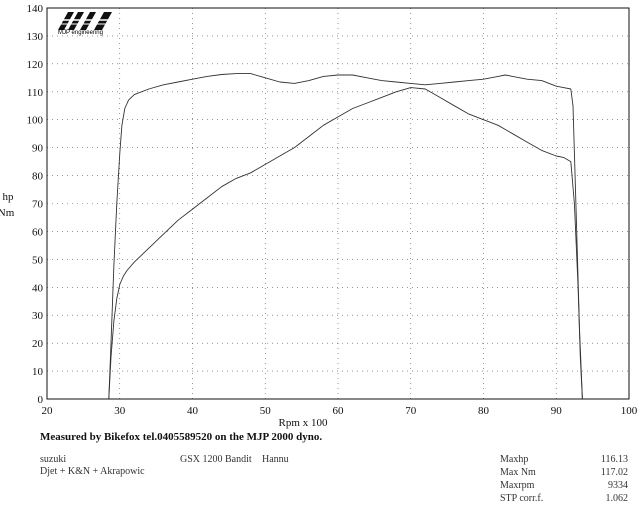  I want to click on stat-value-stp: 1.062, so click(617, 498).